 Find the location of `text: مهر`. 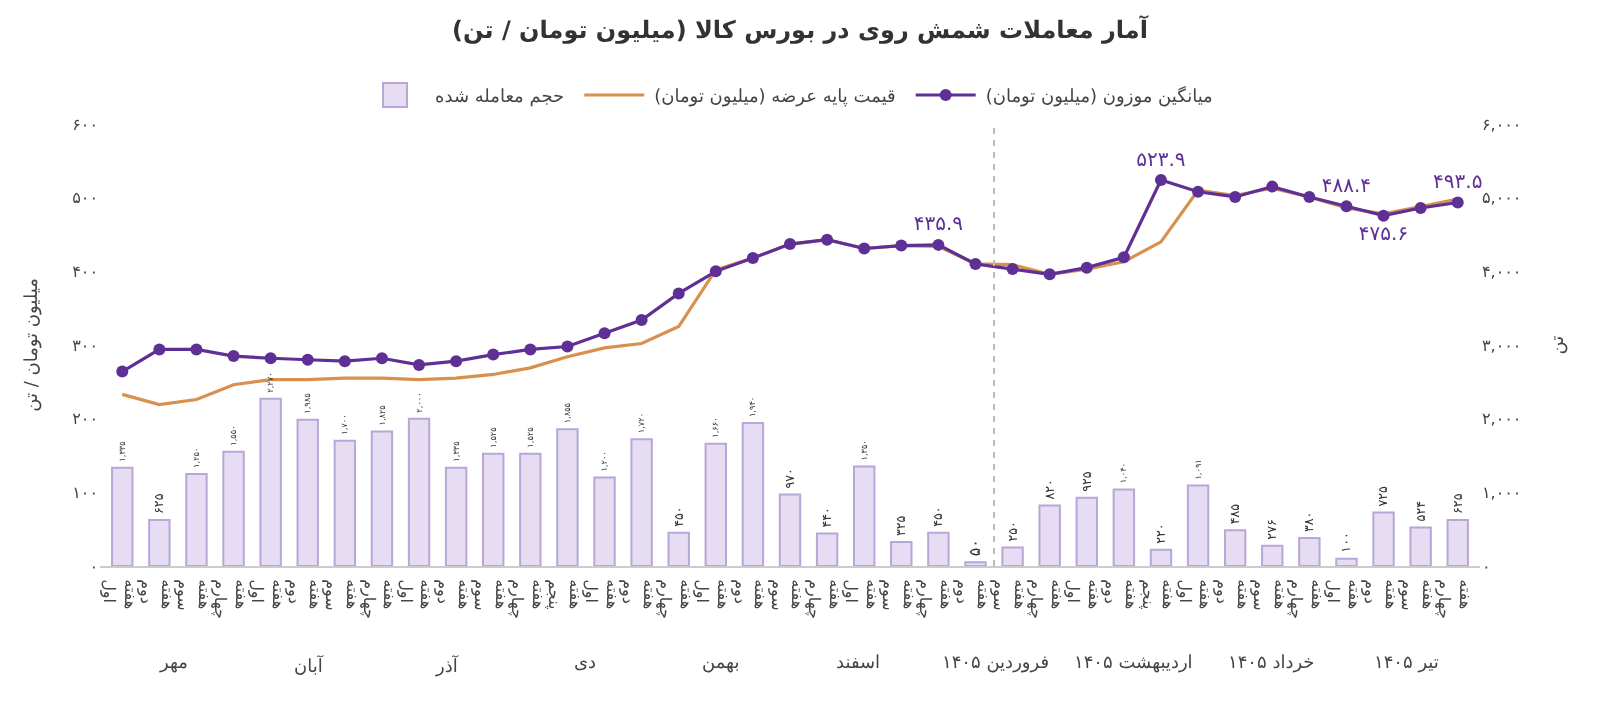

text: مهر is located at coordinates (173, 664).